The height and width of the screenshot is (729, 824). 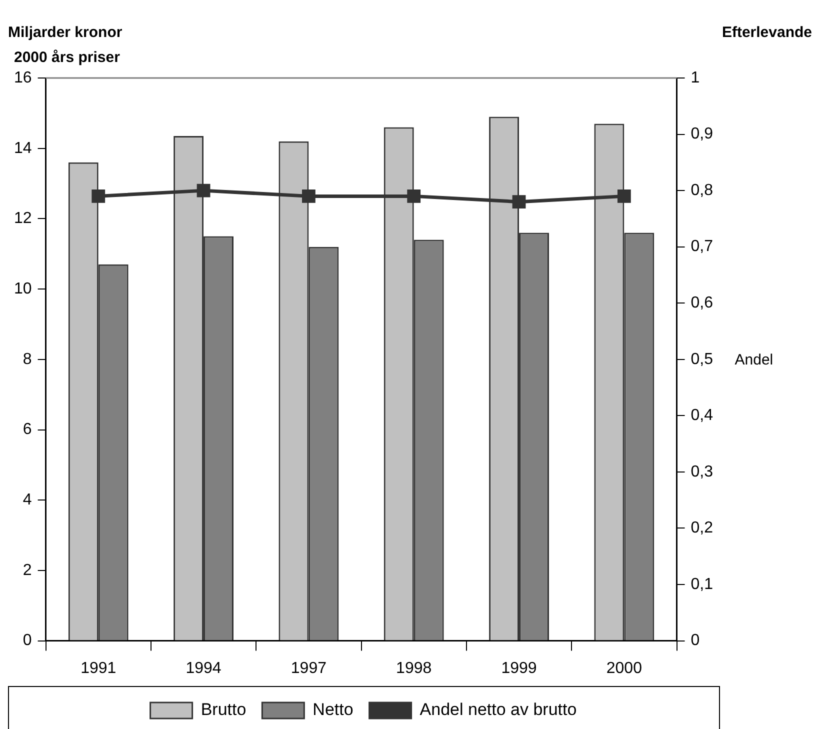 I want to click on y2-tick-label: 0,8, so click(x=702, y=190).